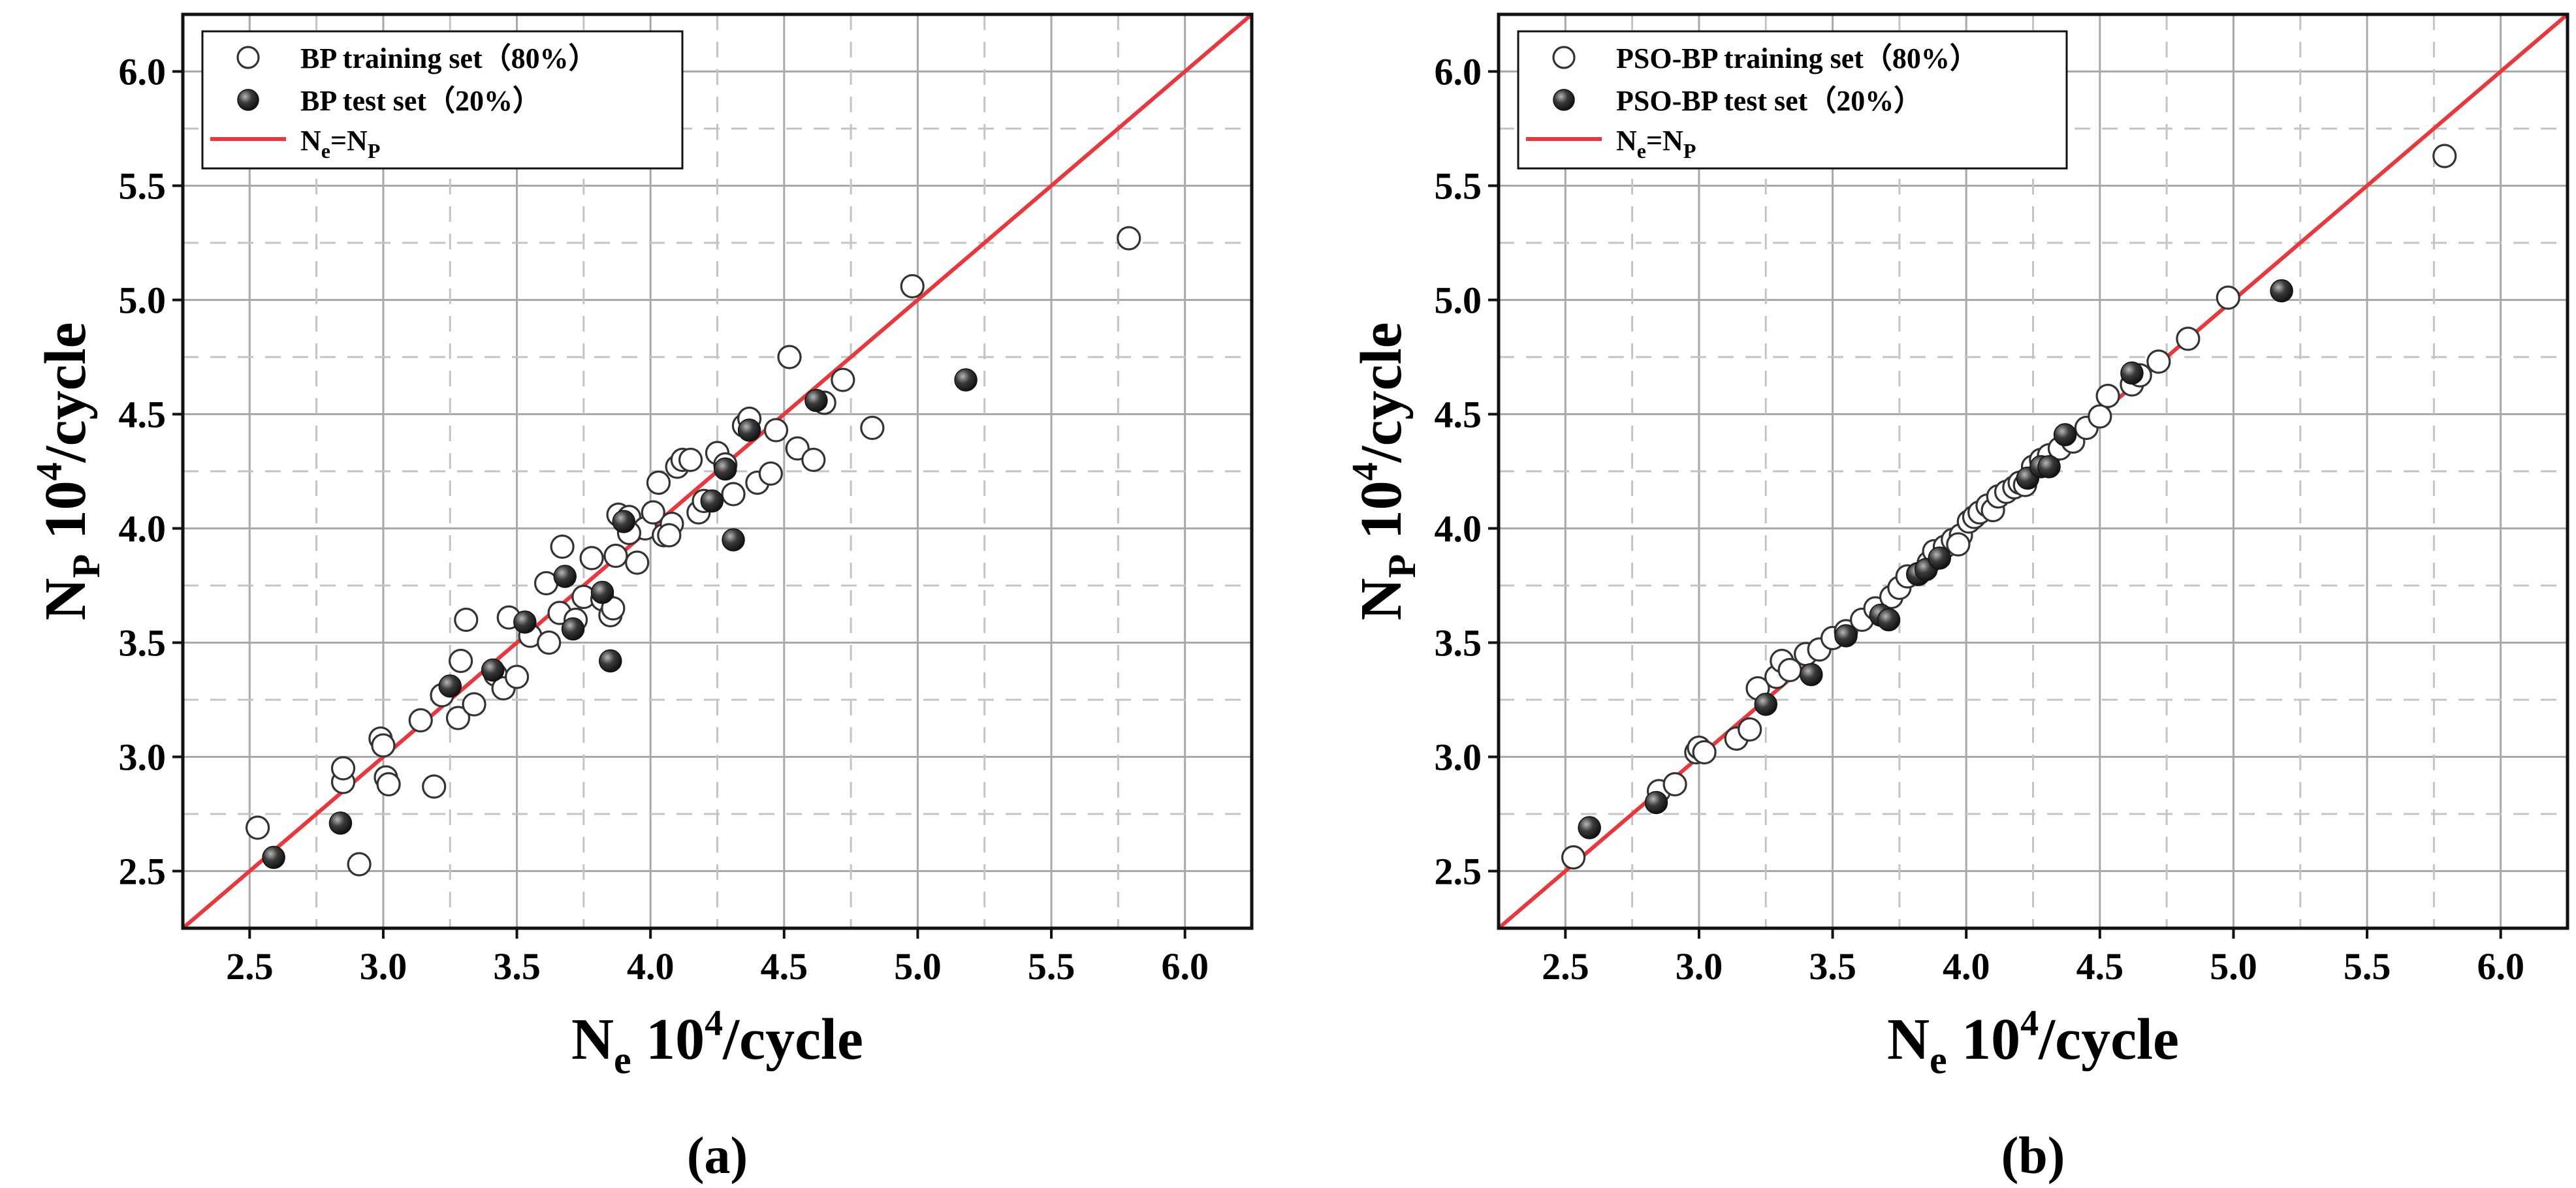 This screenshot has width=2576, height=1188. I want to click on y-tick-label: 4.5, so click(143, 415).